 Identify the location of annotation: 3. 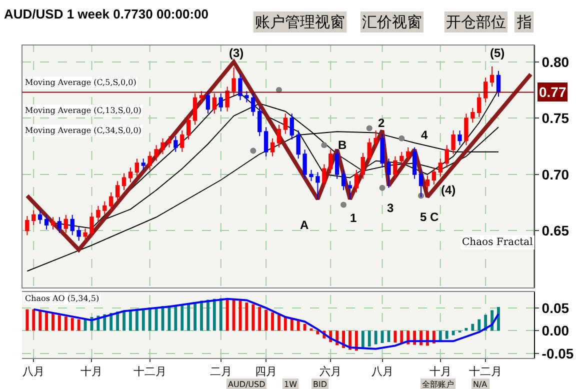
(390, 208).